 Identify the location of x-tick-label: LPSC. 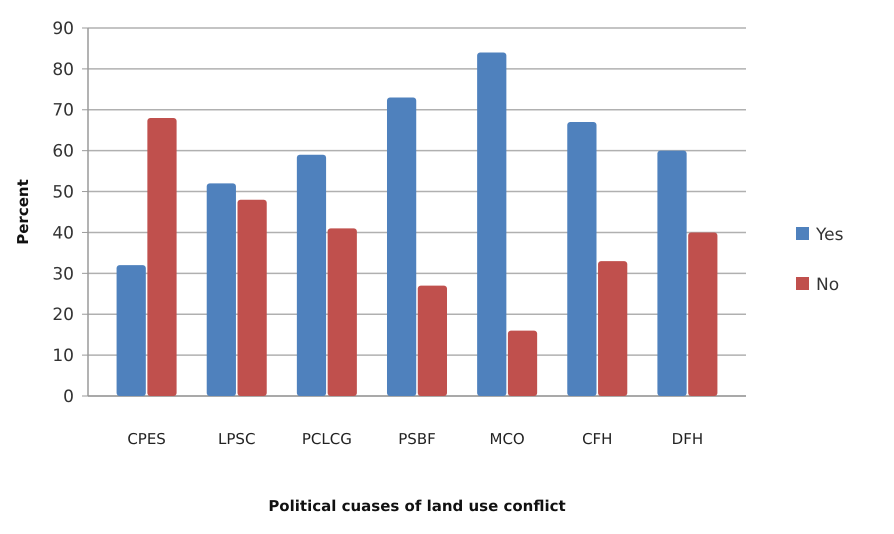
(237, 439).